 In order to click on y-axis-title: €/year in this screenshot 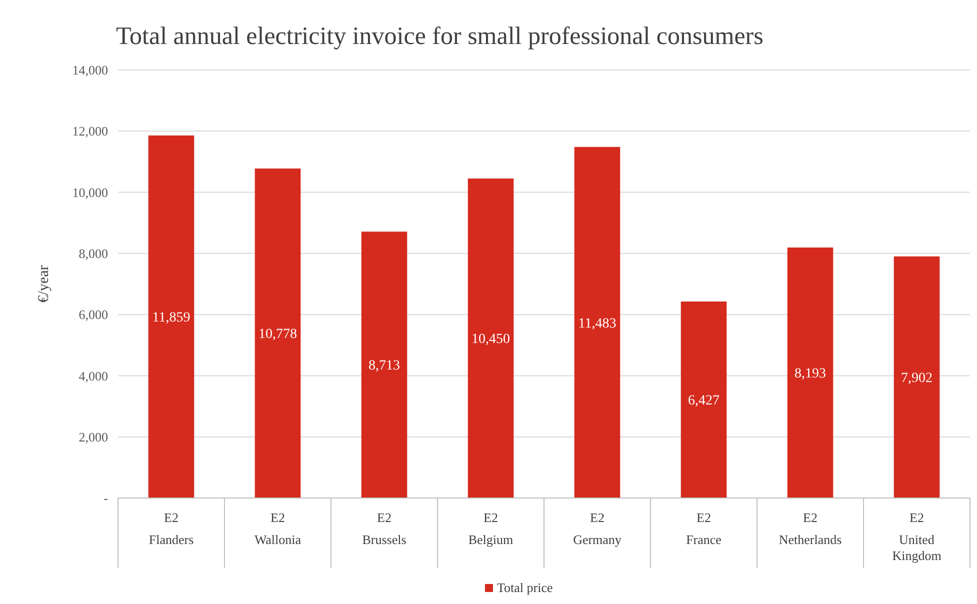, I will do `click(44, 284)`.